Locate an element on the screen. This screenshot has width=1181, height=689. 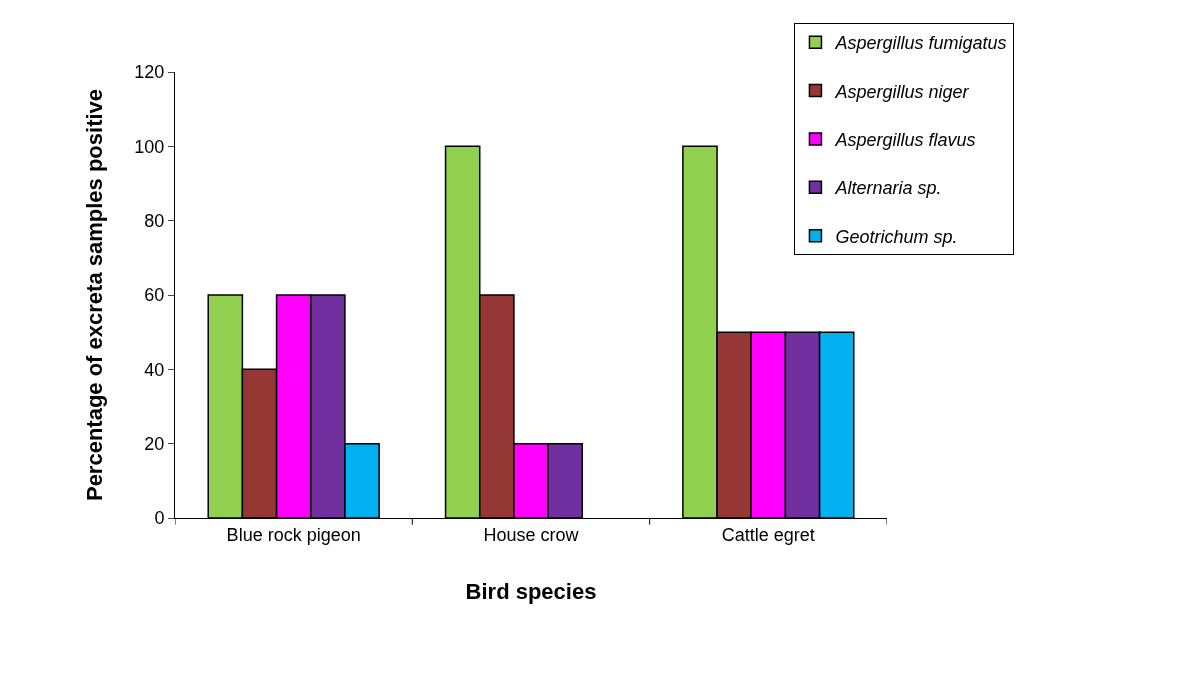
legend-label: Alternaria sp. is located at coordinates (888, 188).